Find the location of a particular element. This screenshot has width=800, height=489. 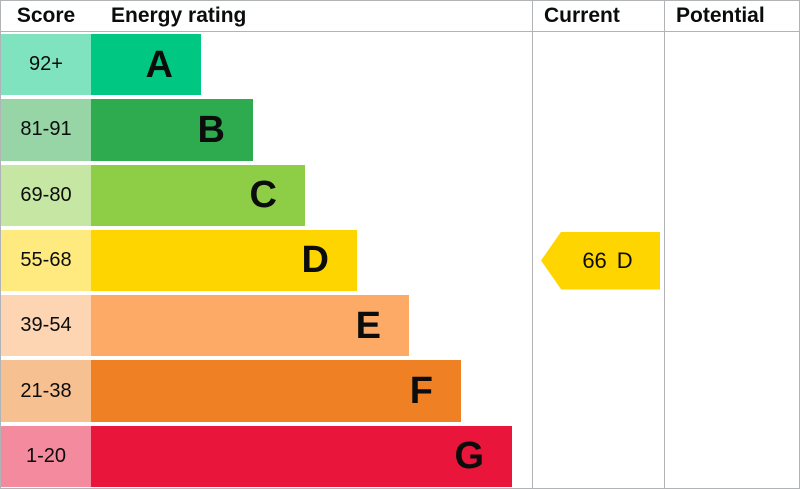

current-rating-pointer: 66 D is located at coordinates (600, 260).